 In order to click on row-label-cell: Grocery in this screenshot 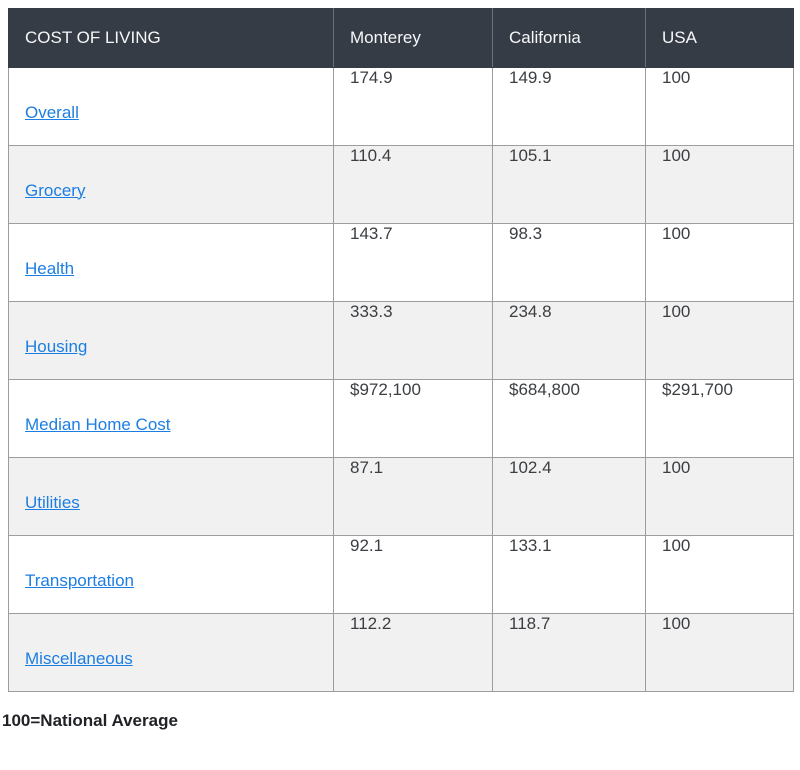, I will do `click(171, 184)`.